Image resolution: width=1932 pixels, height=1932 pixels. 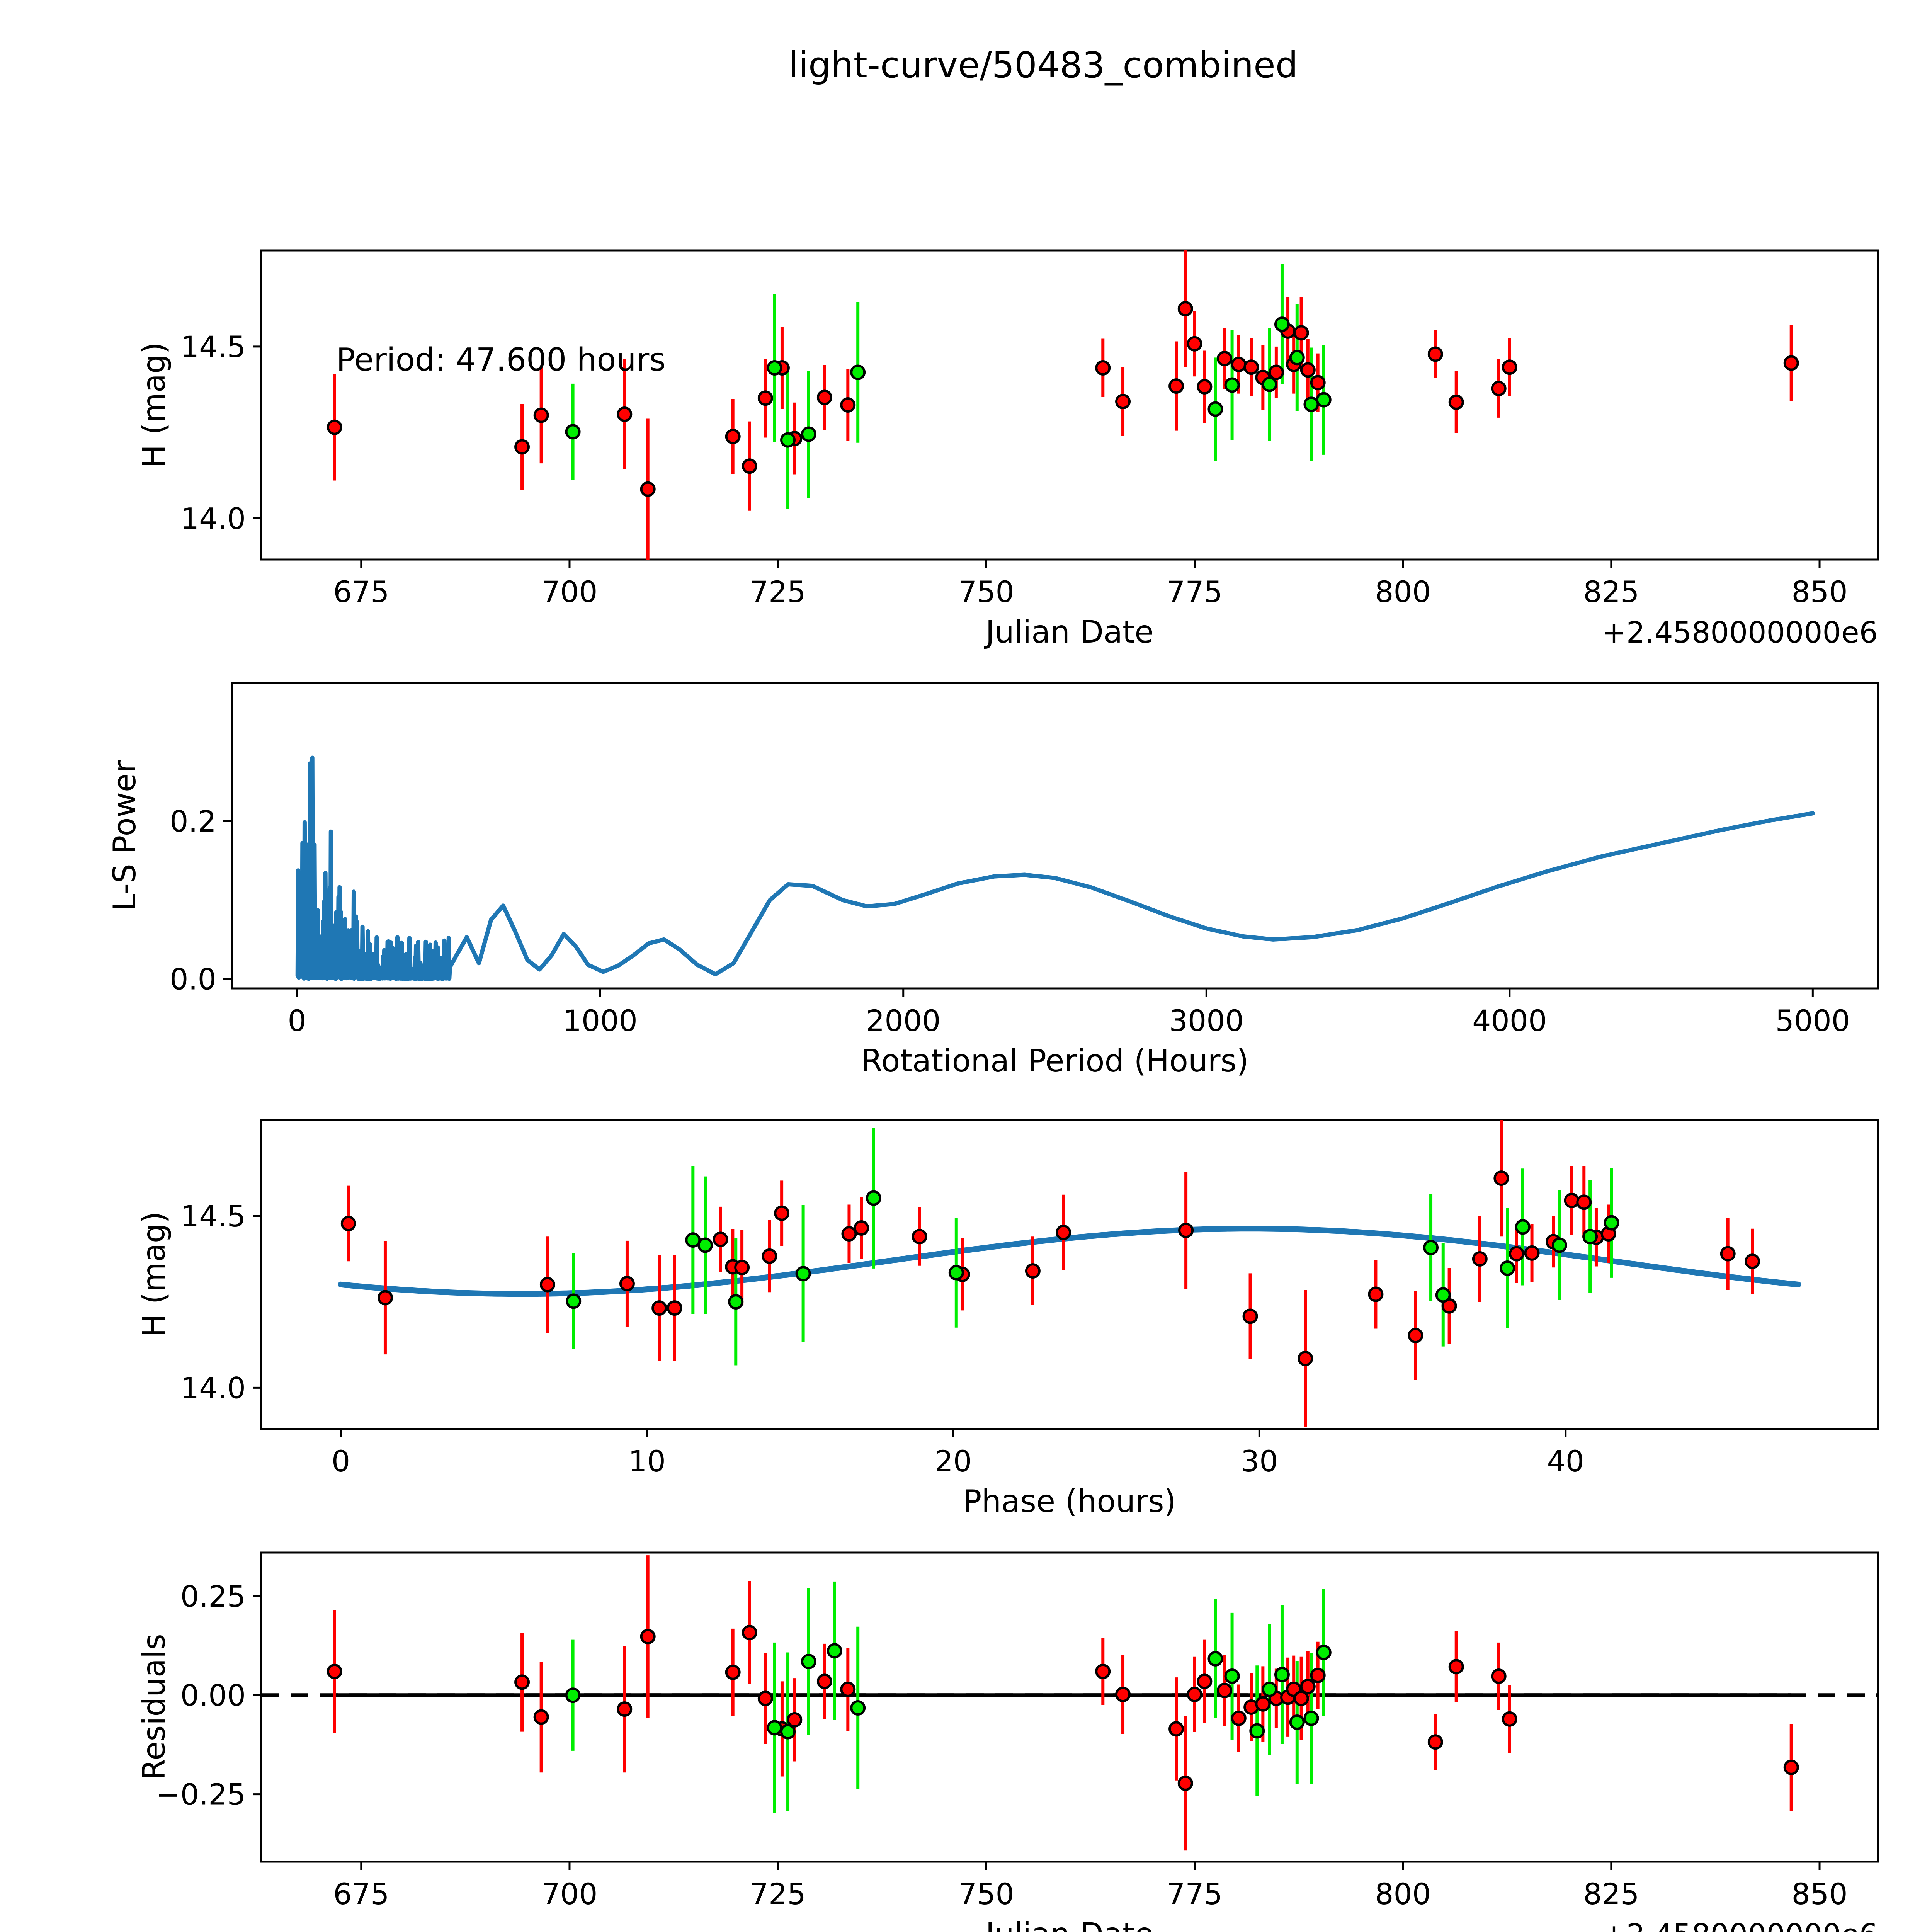 I want to click on datapoints-green, so click(x=1092, y=1250).